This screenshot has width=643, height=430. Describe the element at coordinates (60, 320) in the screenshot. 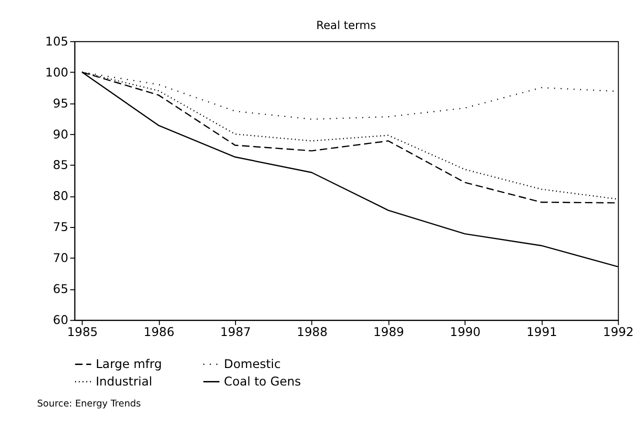

I see `y-tick-label: 60` at that location.